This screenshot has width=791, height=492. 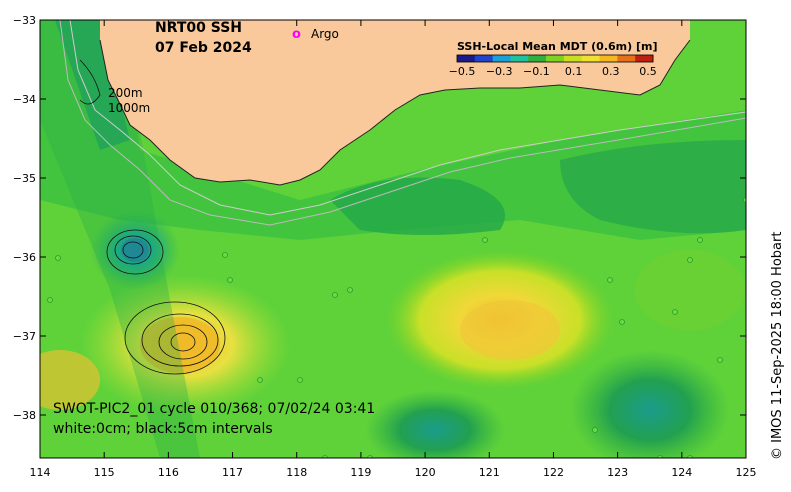 What do you see at coordinates (425, 472) in the screenshot?
I see `x-tick-label: 120` at bounding box center [425, 472].